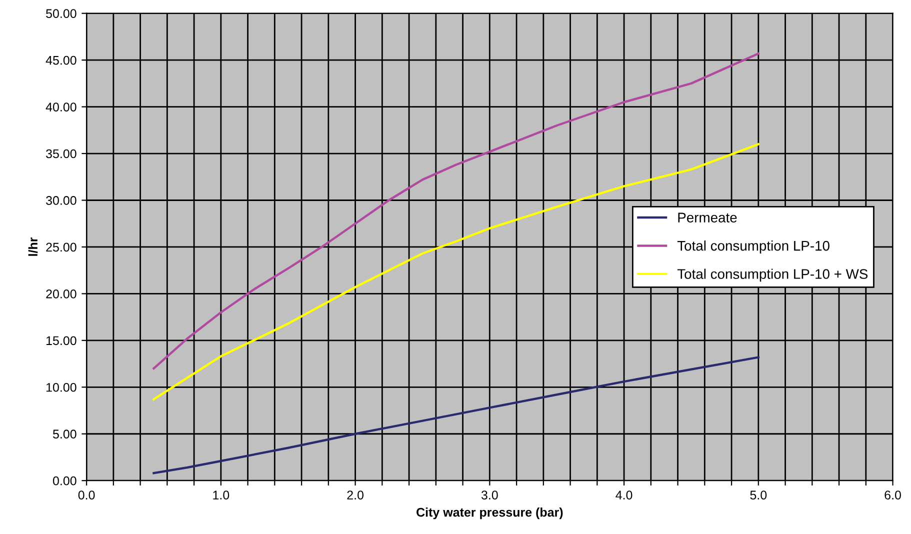 The width and height of the screenshot is (911, 534). I want to click on y-tick-label: 40.00, so click(61, 107).